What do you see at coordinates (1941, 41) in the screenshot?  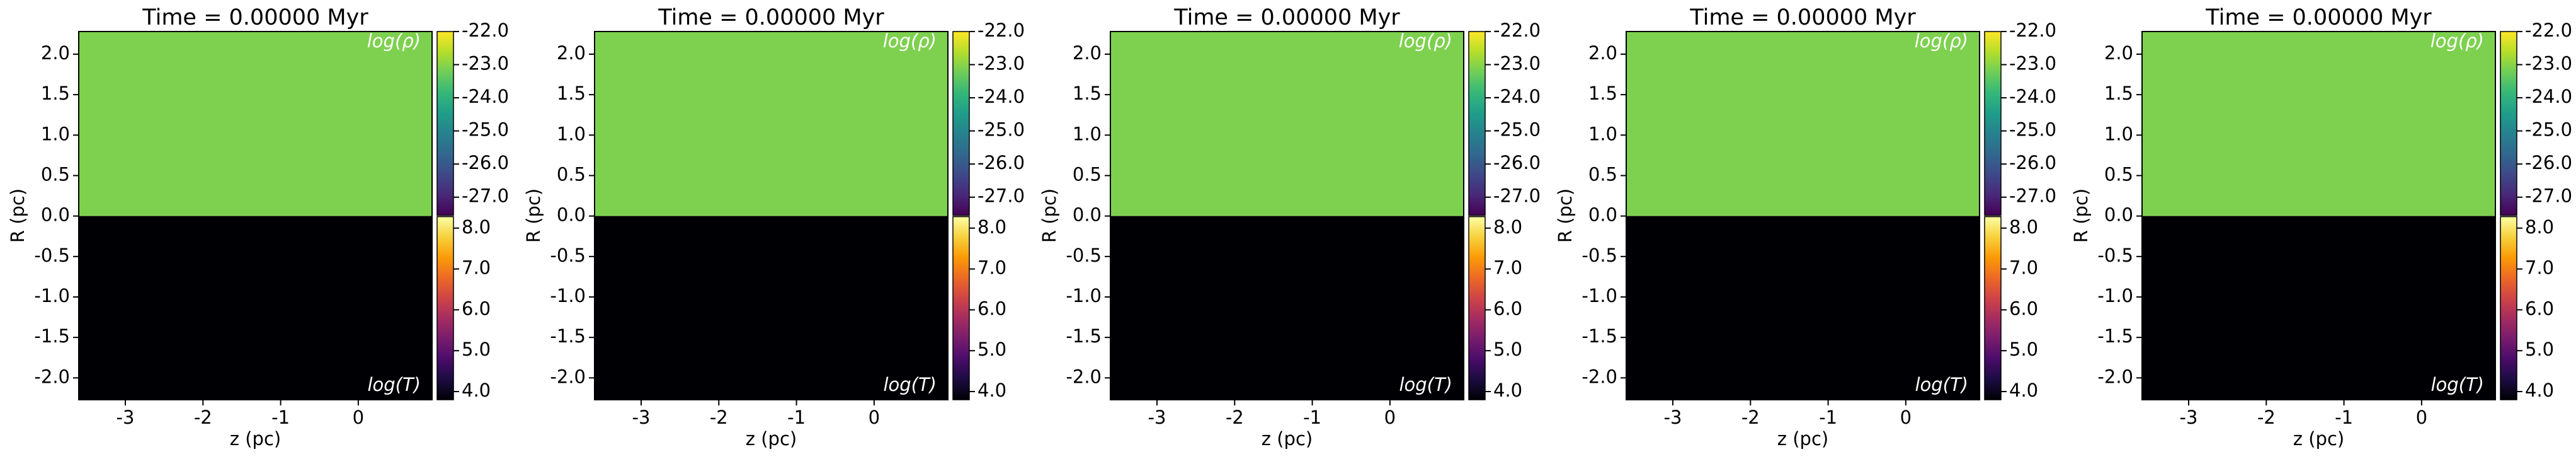 I see `field-label: log(ρ)` at bounding box center [1941, 41].